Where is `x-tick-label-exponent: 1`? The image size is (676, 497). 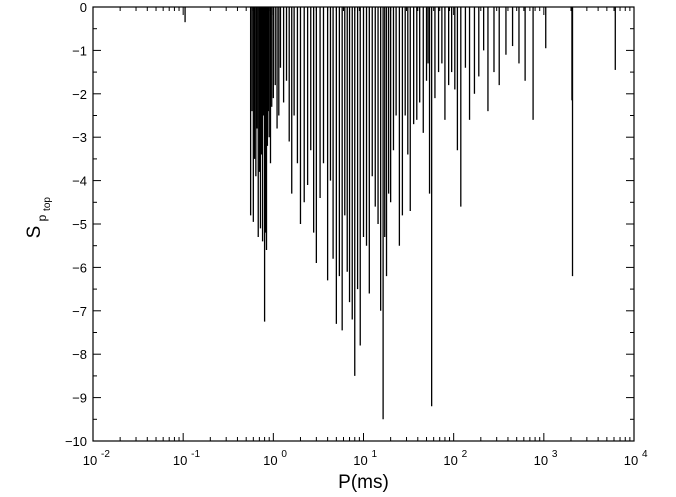 x-tick-label-exponent: 1 is located at coordinates (375, 454).